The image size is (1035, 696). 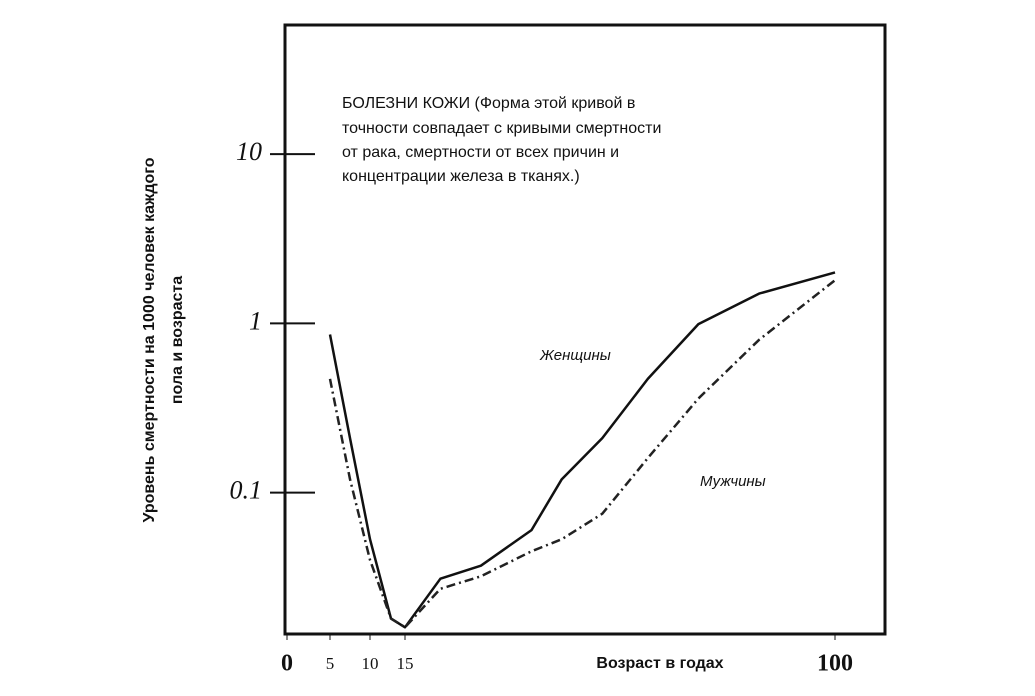 I want to click on y-axis-label: пола и возраста, so click(x=177, y=340).